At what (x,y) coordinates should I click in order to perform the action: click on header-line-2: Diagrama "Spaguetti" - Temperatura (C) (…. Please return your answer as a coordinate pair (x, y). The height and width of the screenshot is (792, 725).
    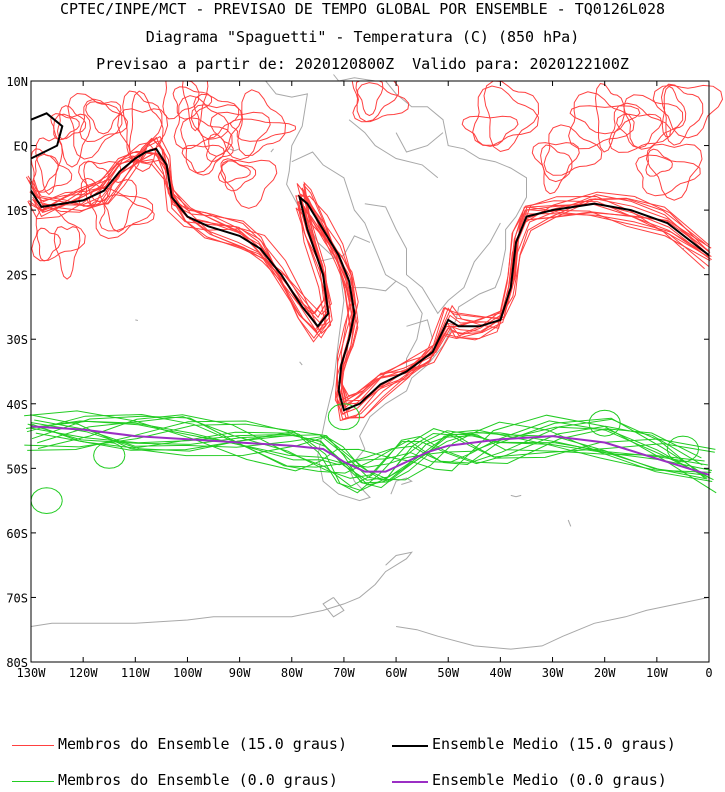
    Looking at the image, I should click on (362, 37).